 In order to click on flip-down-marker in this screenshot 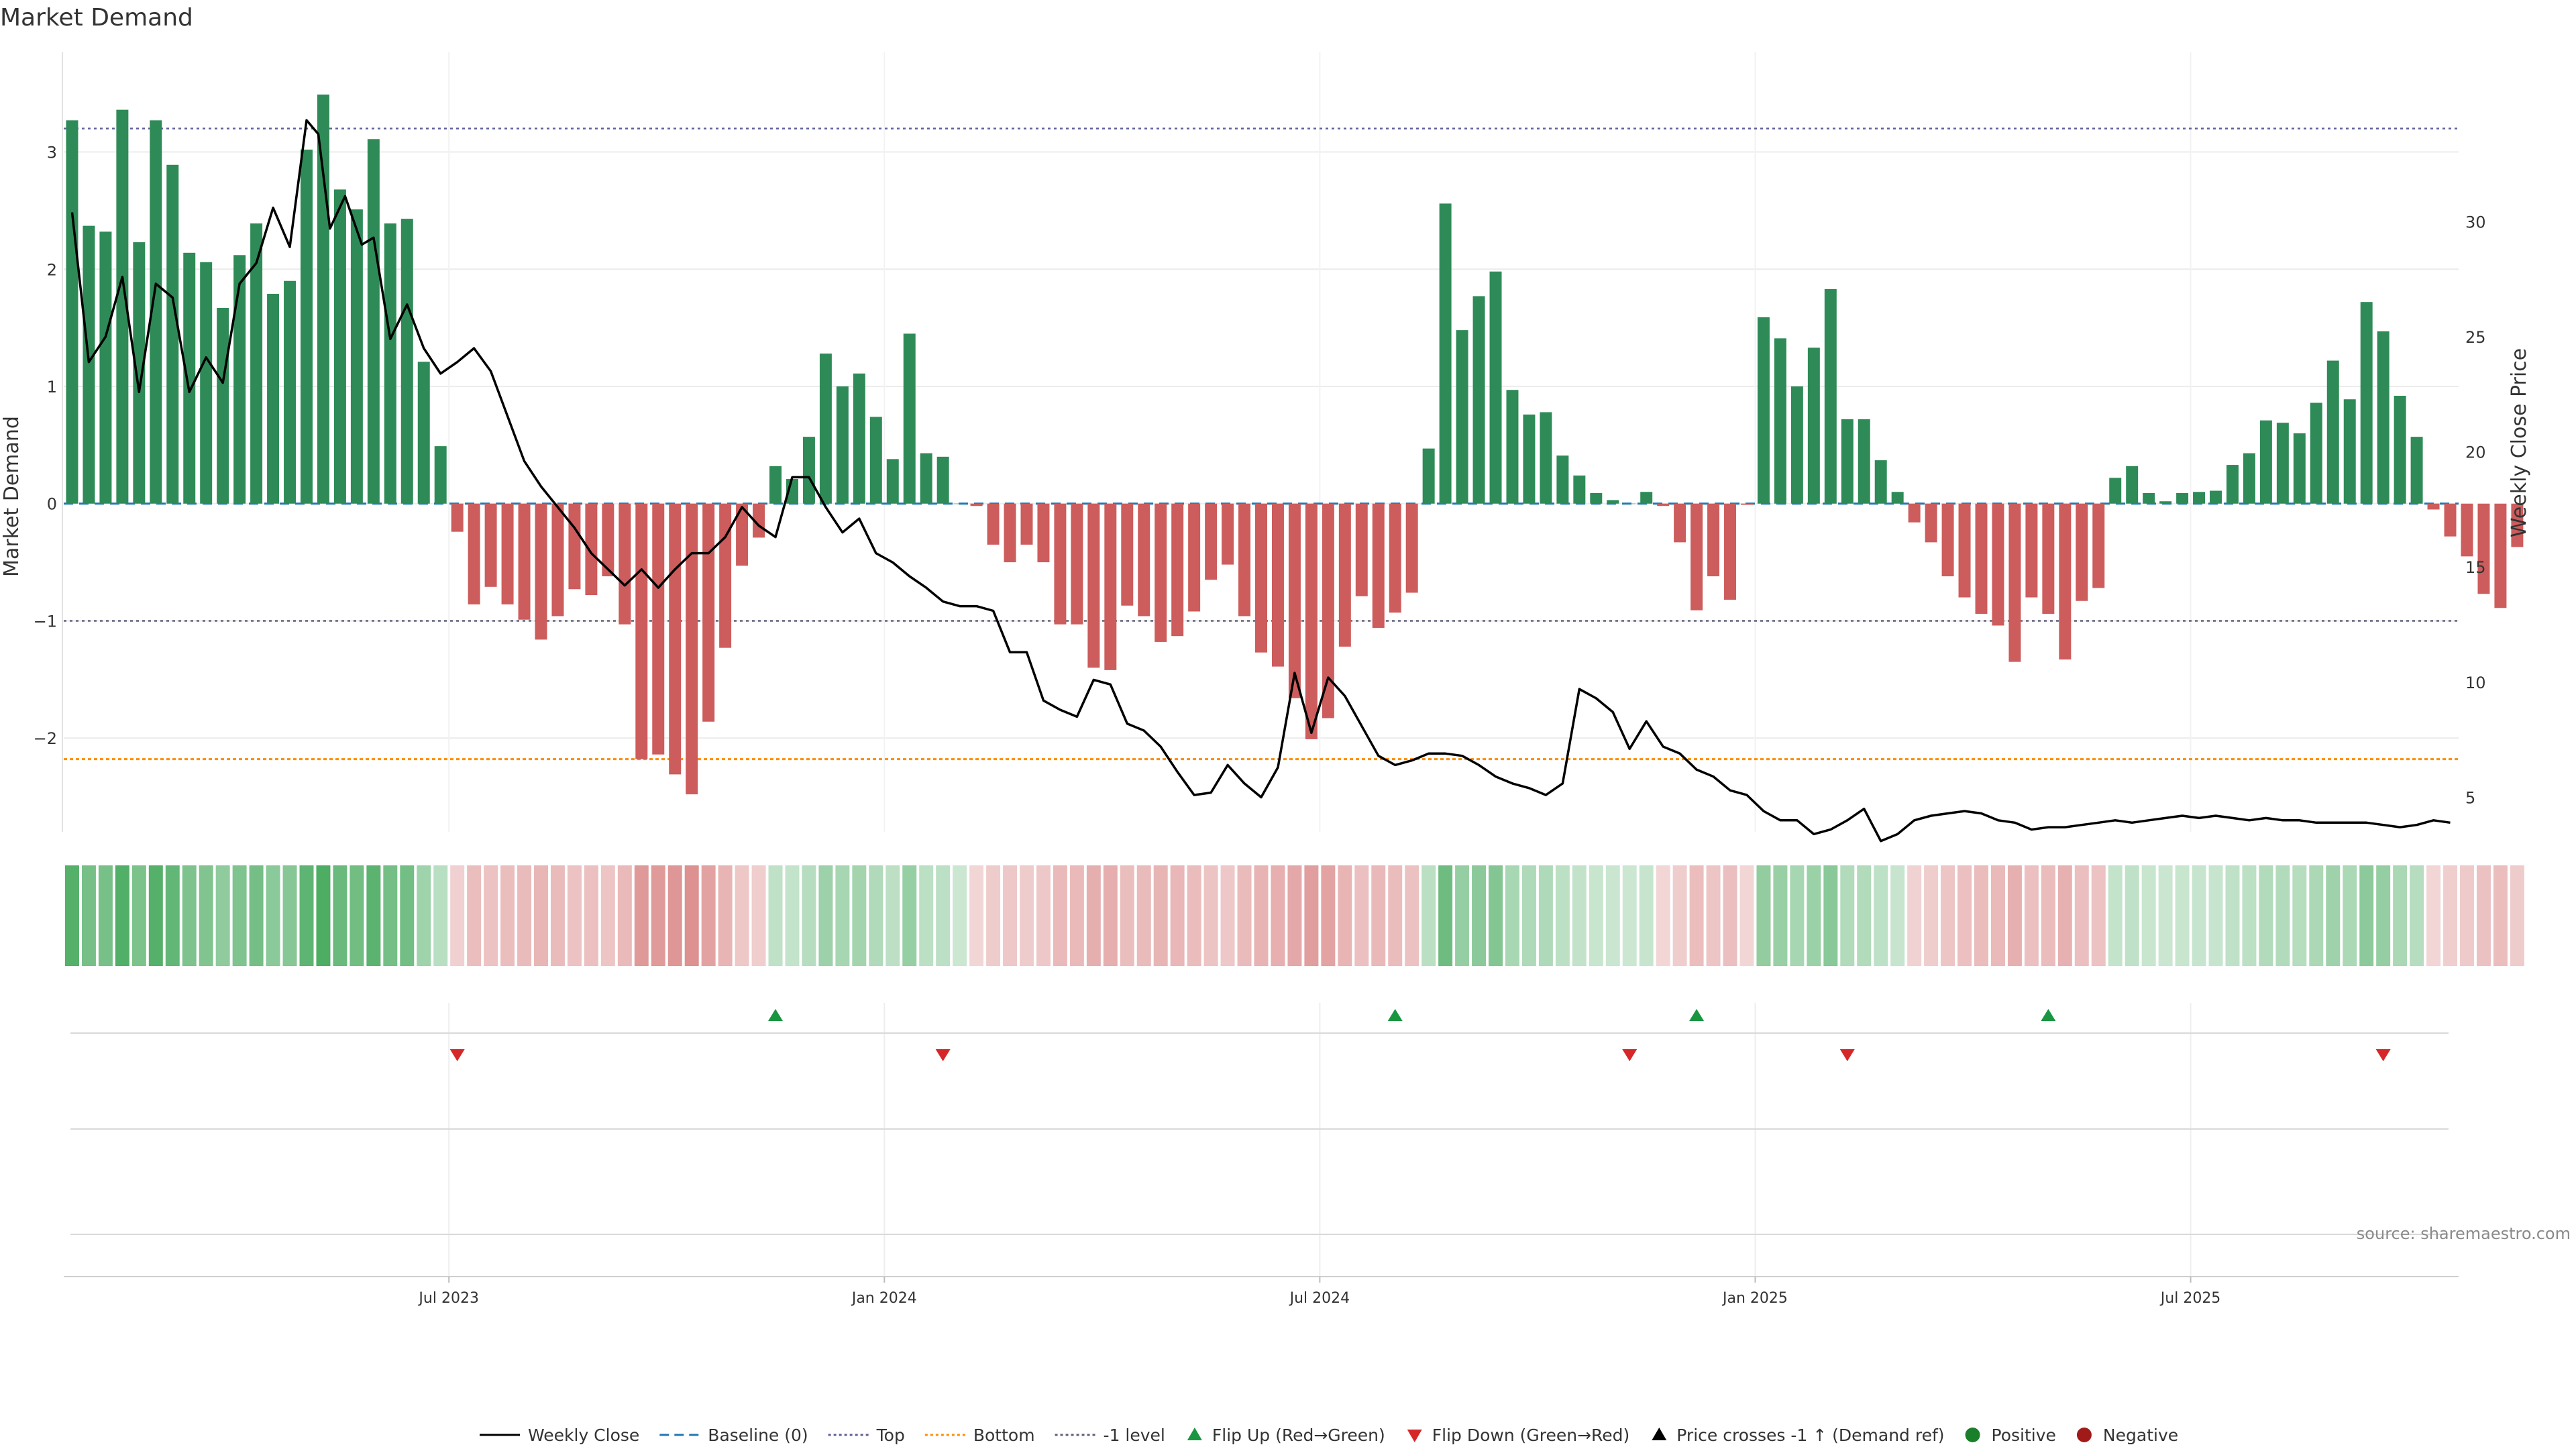, I will do `click(2383, 1055)`.